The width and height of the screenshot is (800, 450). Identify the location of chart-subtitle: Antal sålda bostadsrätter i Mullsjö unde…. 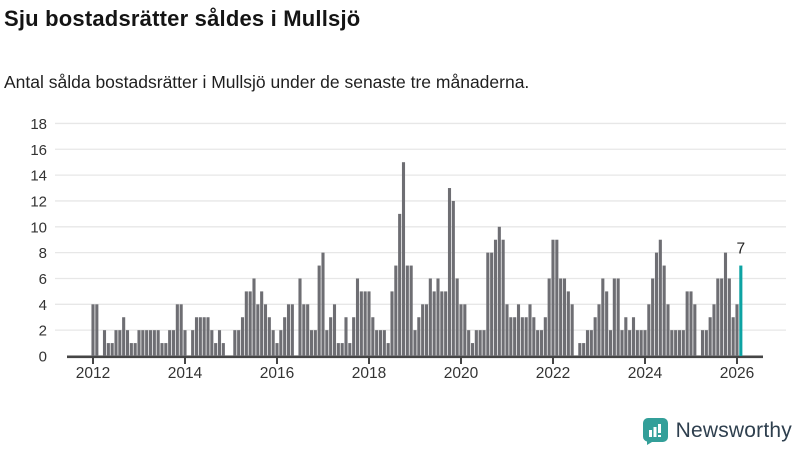
(267, 82).